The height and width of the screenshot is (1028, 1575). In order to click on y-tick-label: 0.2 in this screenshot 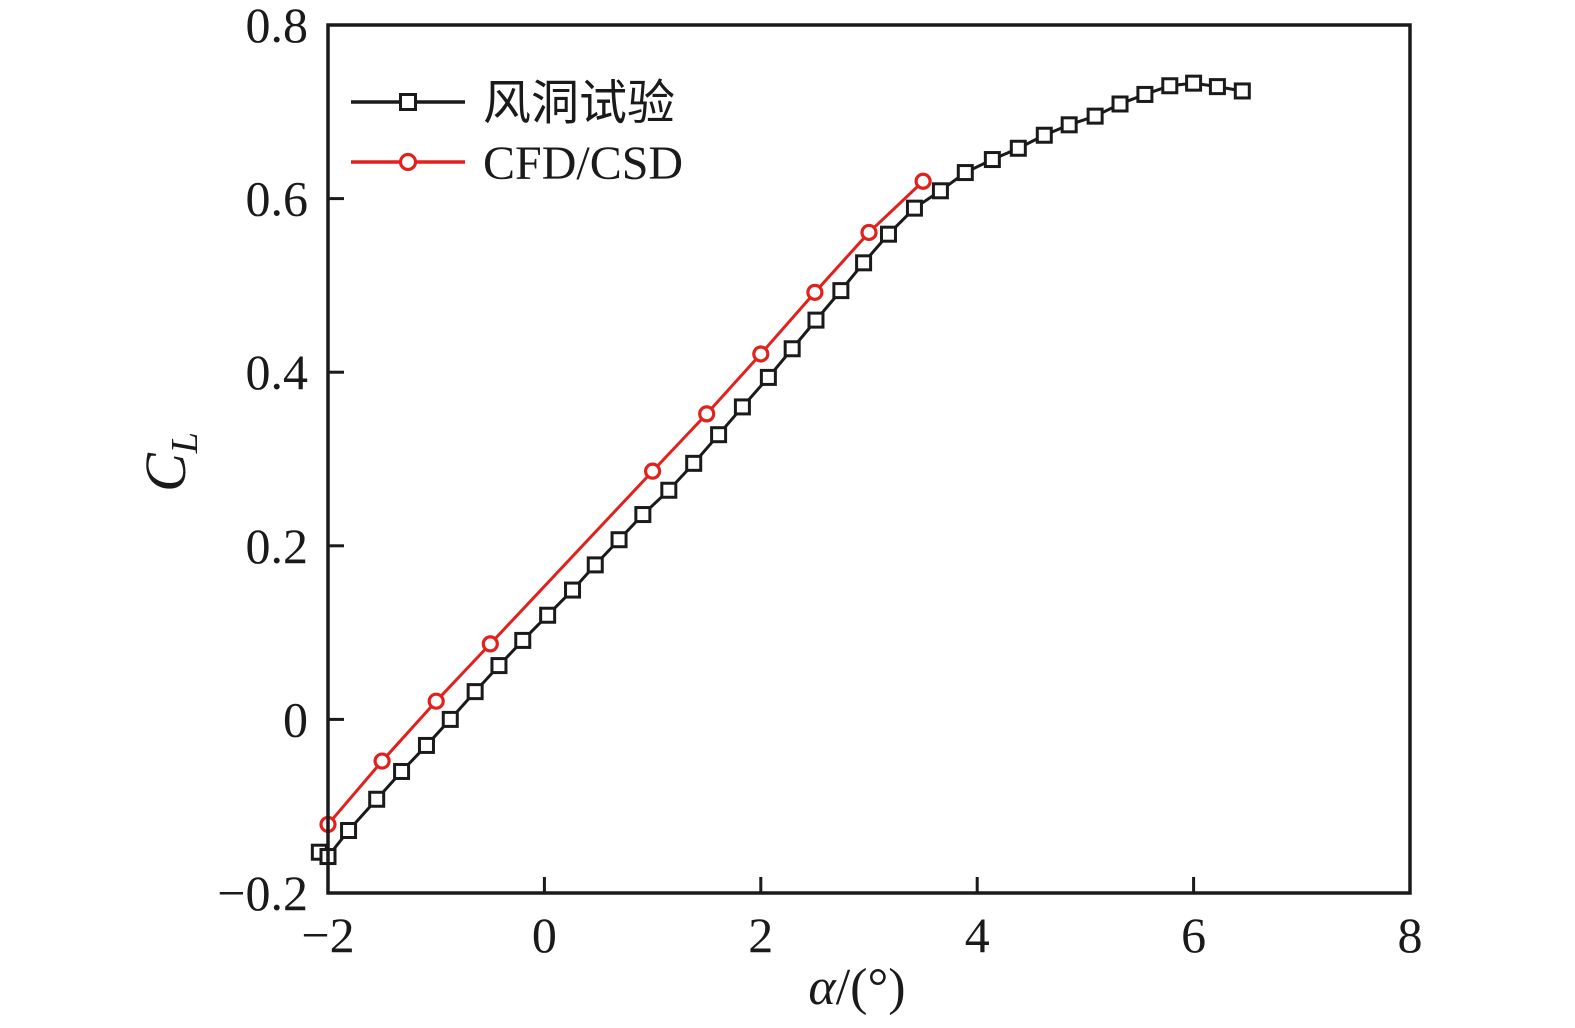, I will do `click(277, 546)`.